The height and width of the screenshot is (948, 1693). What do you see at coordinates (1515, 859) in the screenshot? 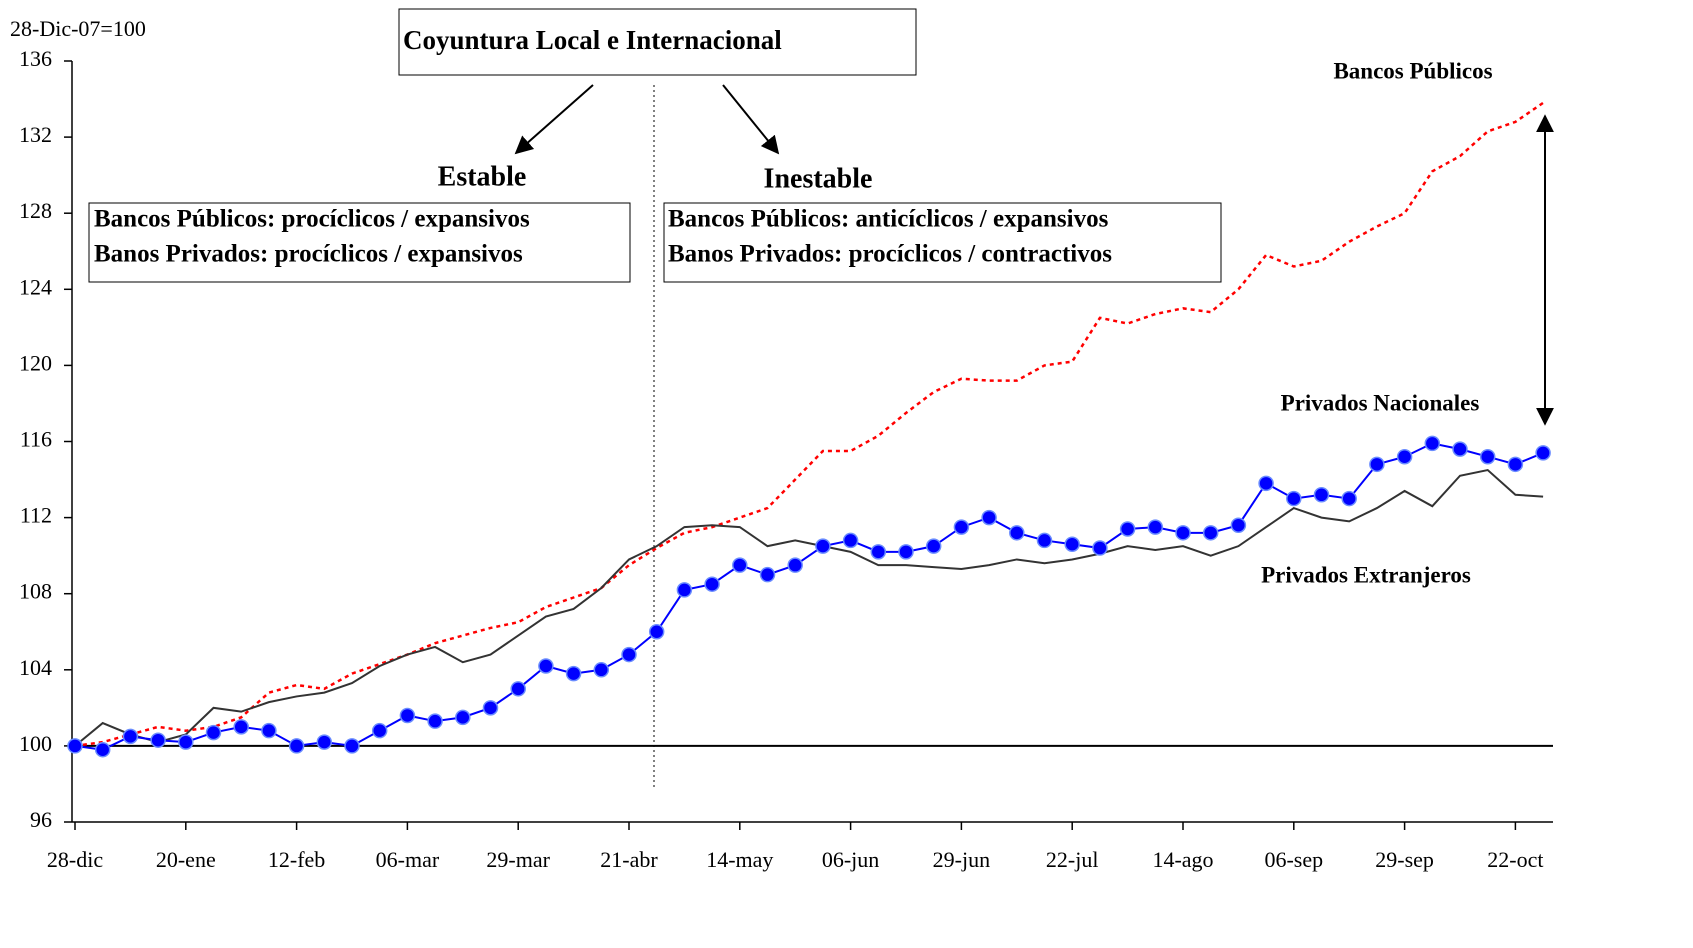
I see `x-tick-label: 22-oct` at bounding box center [1515, 859].